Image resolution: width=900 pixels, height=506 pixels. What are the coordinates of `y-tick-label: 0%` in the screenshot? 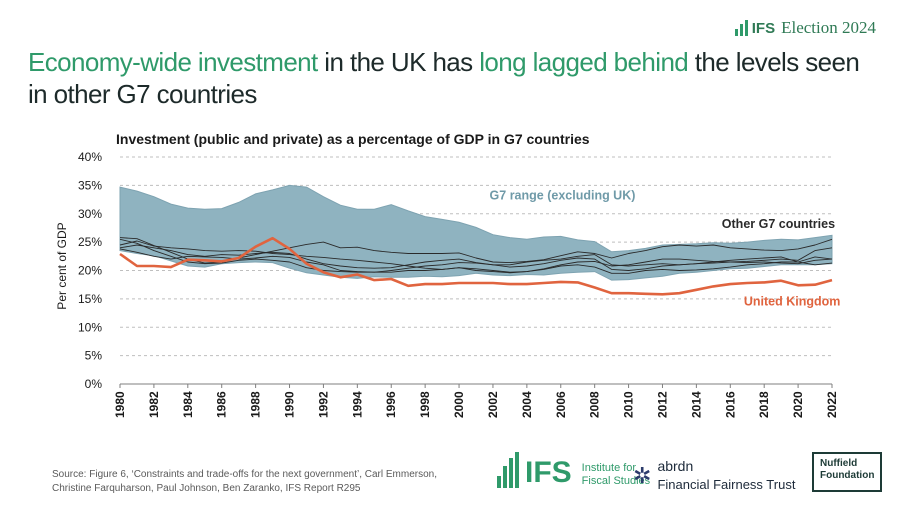 It's located at (94, 384).